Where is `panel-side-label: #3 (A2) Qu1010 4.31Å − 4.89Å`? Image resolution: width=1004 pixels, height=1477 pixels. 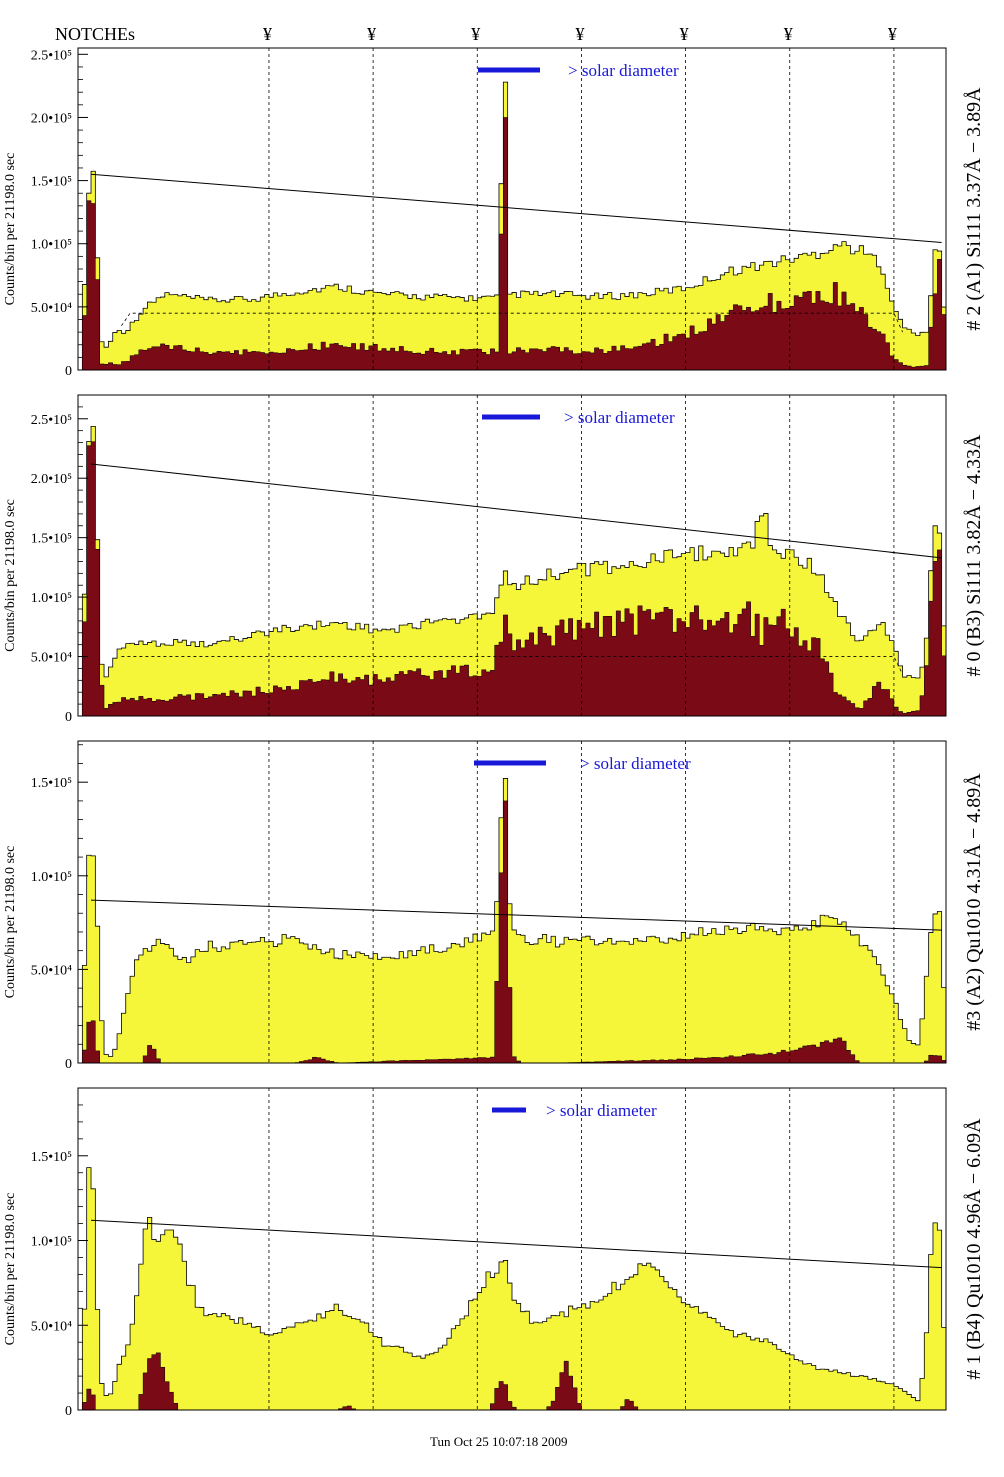 panel-side-label: #3 (A2) Qu1010 4.31Å − 4.89Å is located at coordinates (974, 902).